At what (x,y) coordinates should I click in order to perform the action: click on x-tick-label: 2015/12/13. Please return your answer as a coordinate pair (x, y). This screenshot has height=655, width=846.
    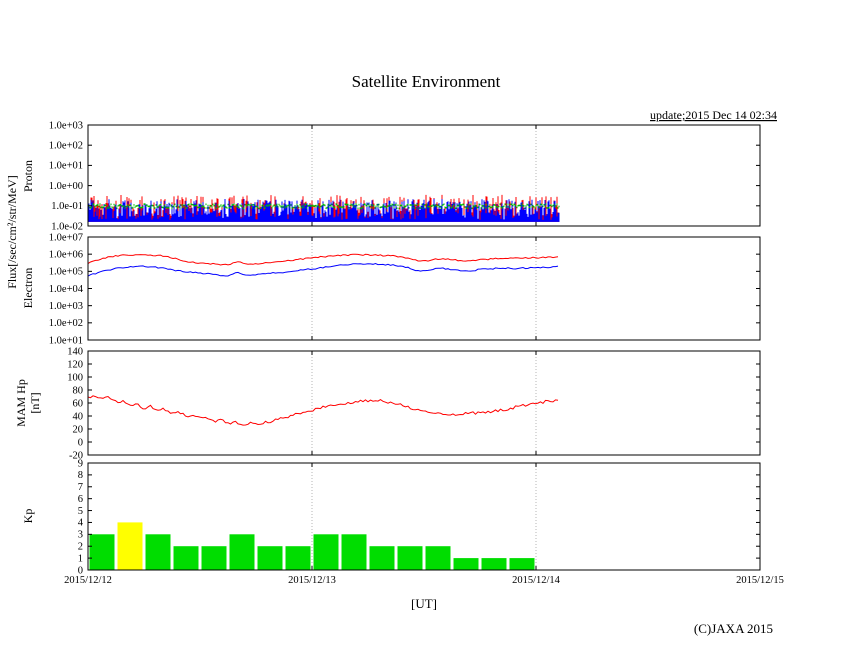
    Looking at the image, I should click on (312, 580).